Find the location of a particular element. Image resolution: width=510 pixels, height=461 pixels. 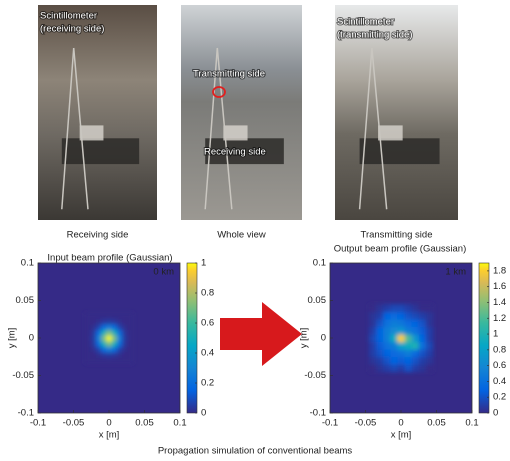

y-tick-label: 0 is located at coordinates (31, 338).